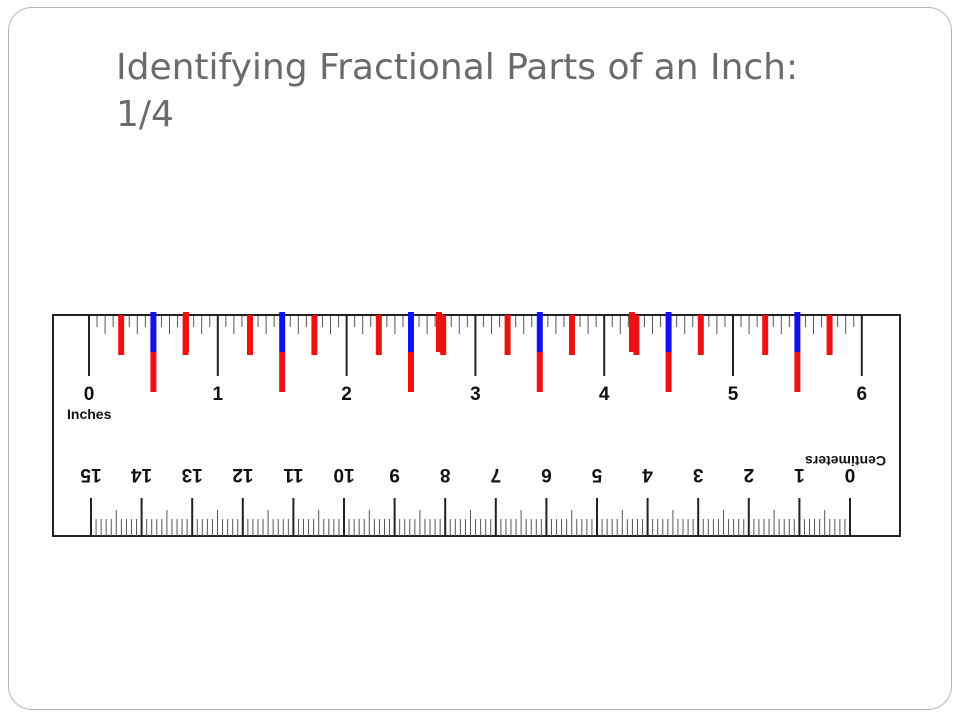 The width and height of the screenshot is (960, 720). I want to click on centimeter-label: 2, so click(749, 474).